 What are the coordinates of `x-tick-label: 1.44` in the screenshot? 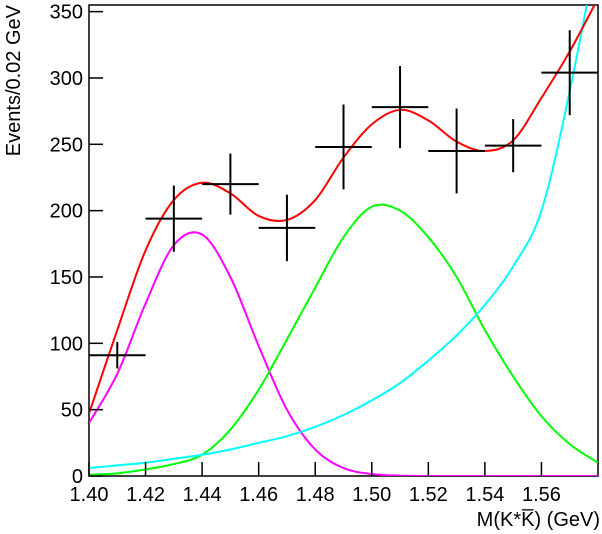 It's located at (202, 495).